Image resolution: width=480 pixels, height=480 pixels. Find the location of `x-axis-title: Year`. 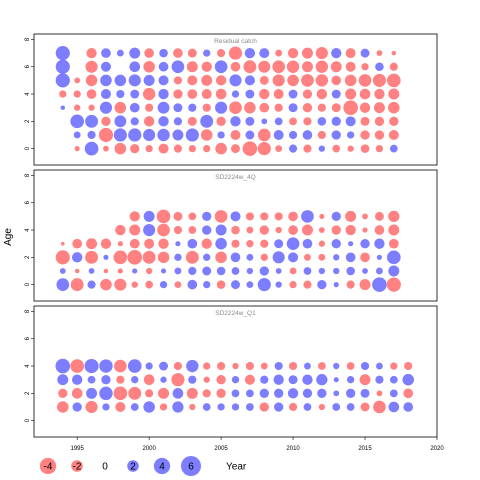

x-axis-title: Year is located at coordinates (236, 467).